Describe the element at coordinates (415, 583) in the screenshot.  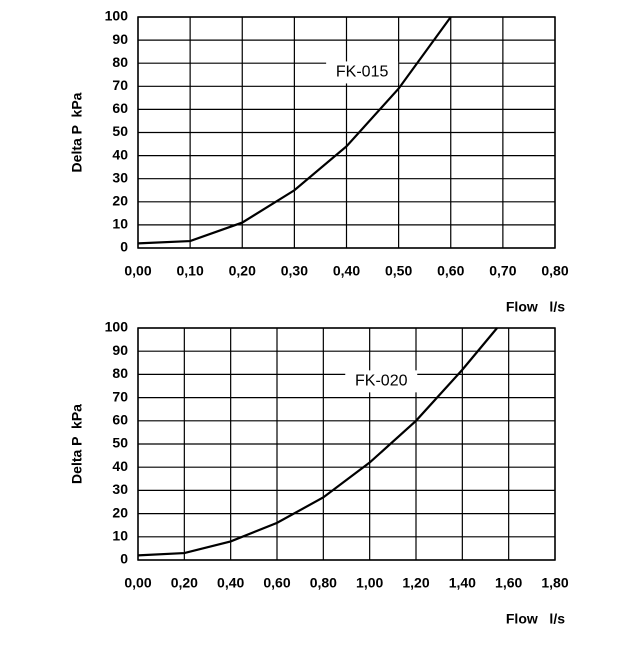
I see `x-tick-label: 1,20` at that location.